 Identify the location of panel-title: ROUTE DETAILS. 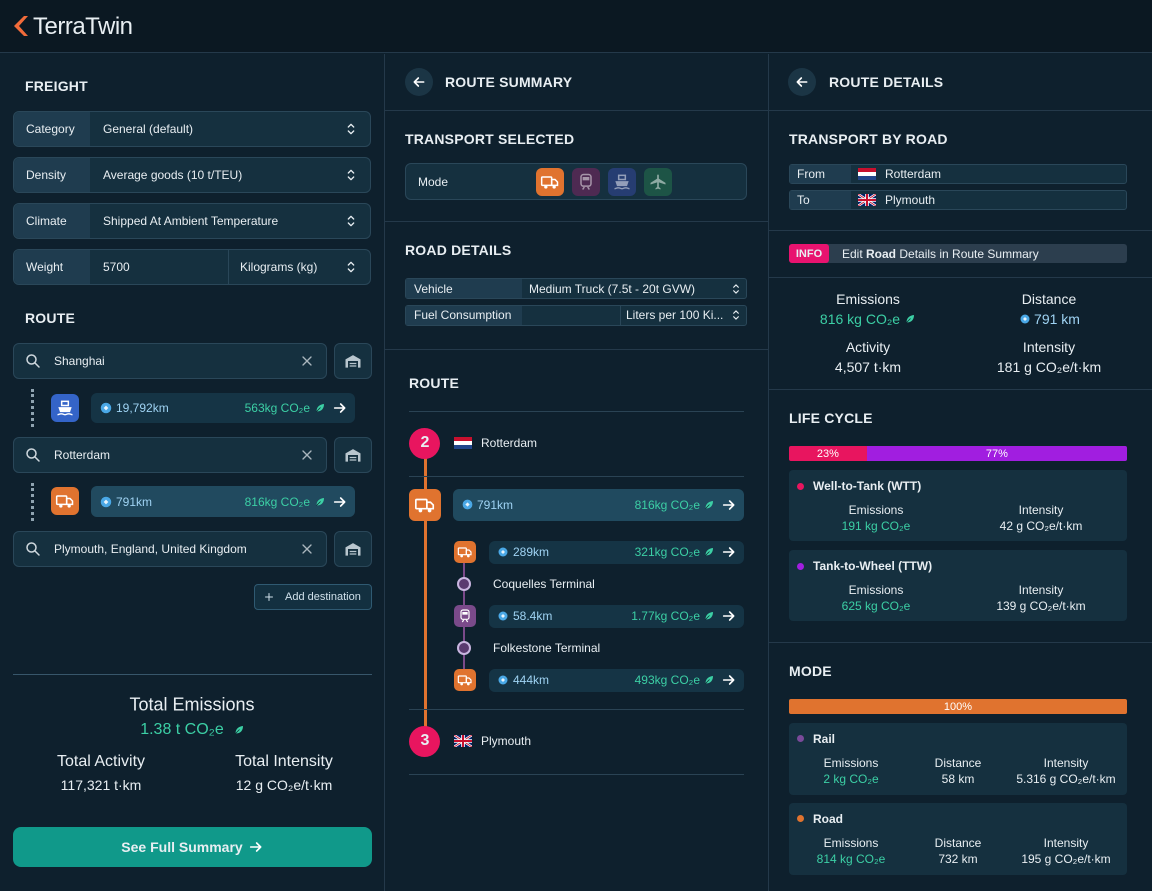
(886, 82).